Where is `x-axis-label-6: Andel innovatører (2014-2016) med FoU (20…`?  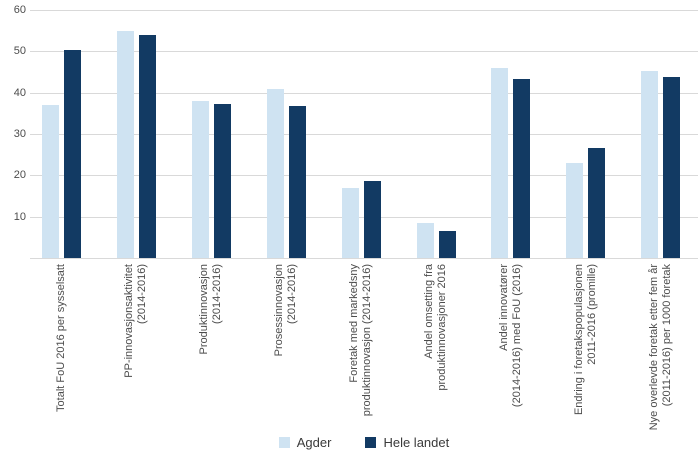
x-axis-label-6: Andel innovatører (2014-2016) med FoU (20… is located at coordinates (511, 348).